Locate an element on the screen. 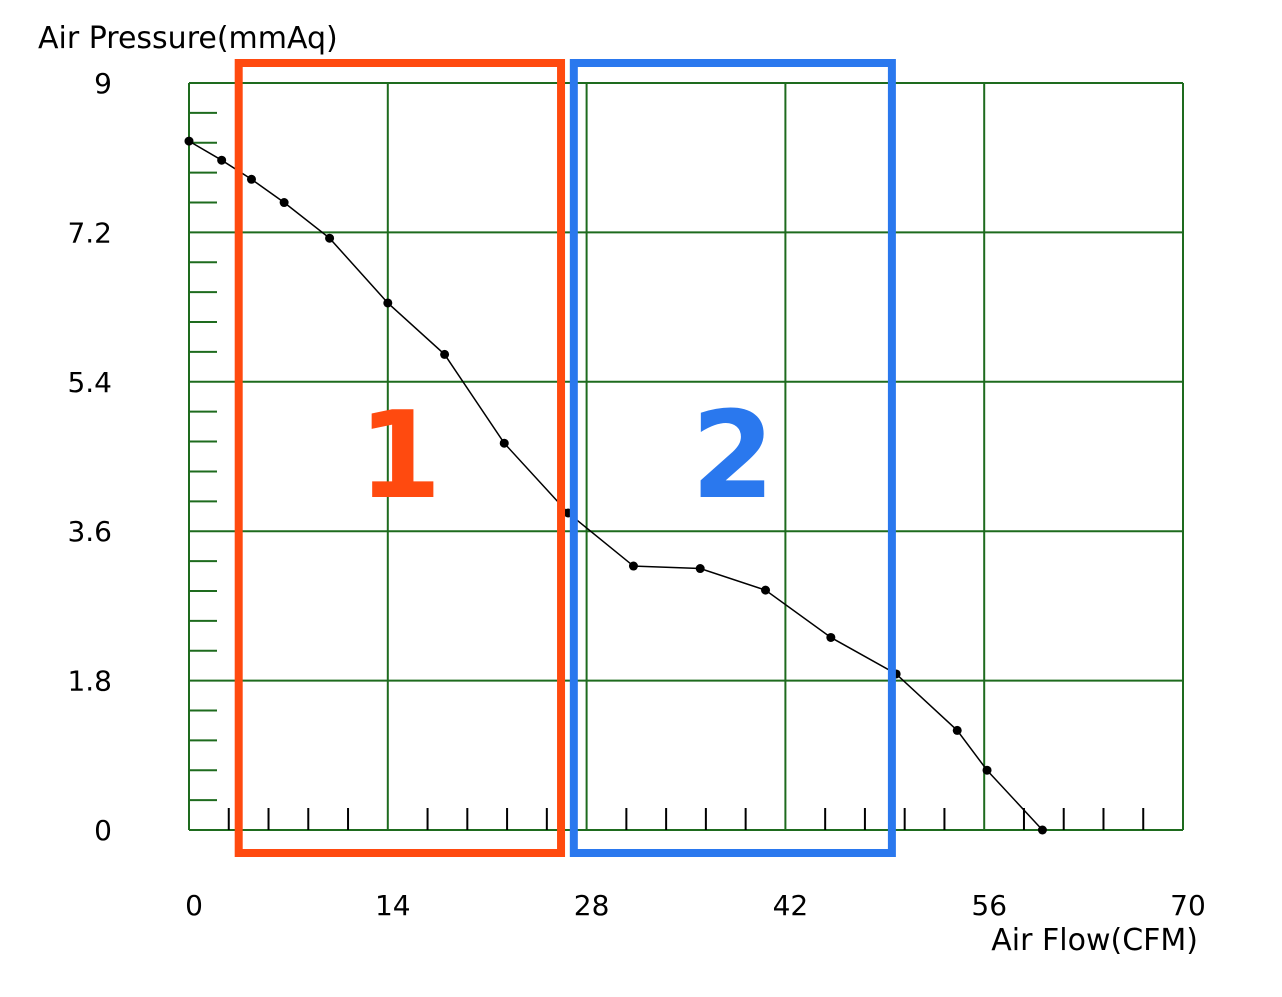 This screenshot has height=997, width=1282. y-tick-label: 1.8 is located at coordinates (89, 681).